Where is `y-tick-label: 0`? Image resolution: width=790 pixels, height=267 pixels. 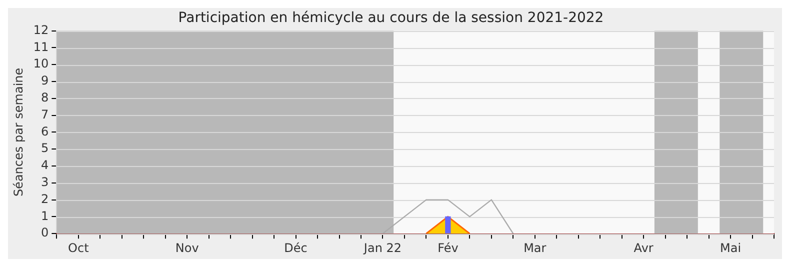
y-tick-label: 0 is located at coordinates (45, 233).